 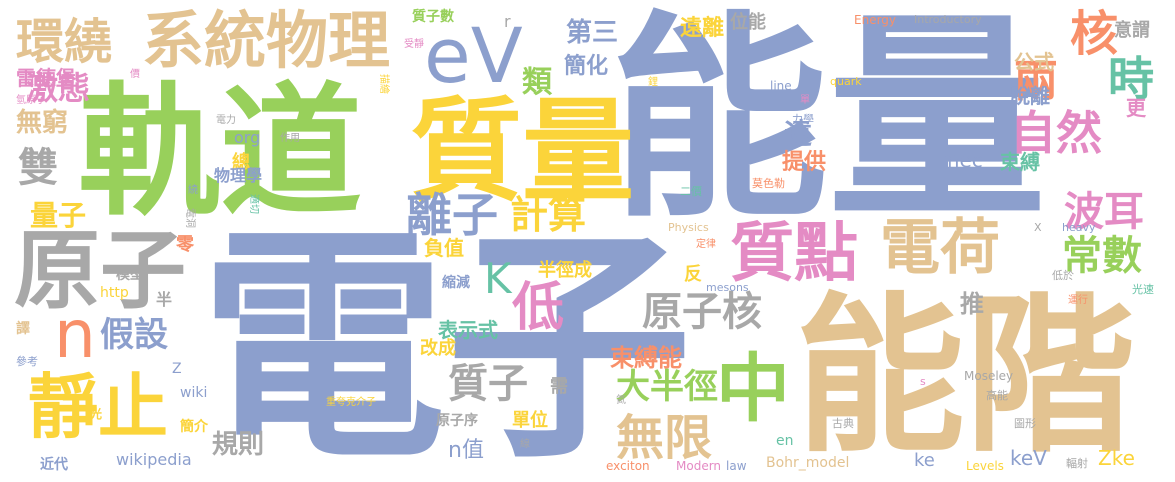 What do you see at coordinates (130, 275) in the screenshot?
I see `word-model: 模型` at bounding box center [130, 275].